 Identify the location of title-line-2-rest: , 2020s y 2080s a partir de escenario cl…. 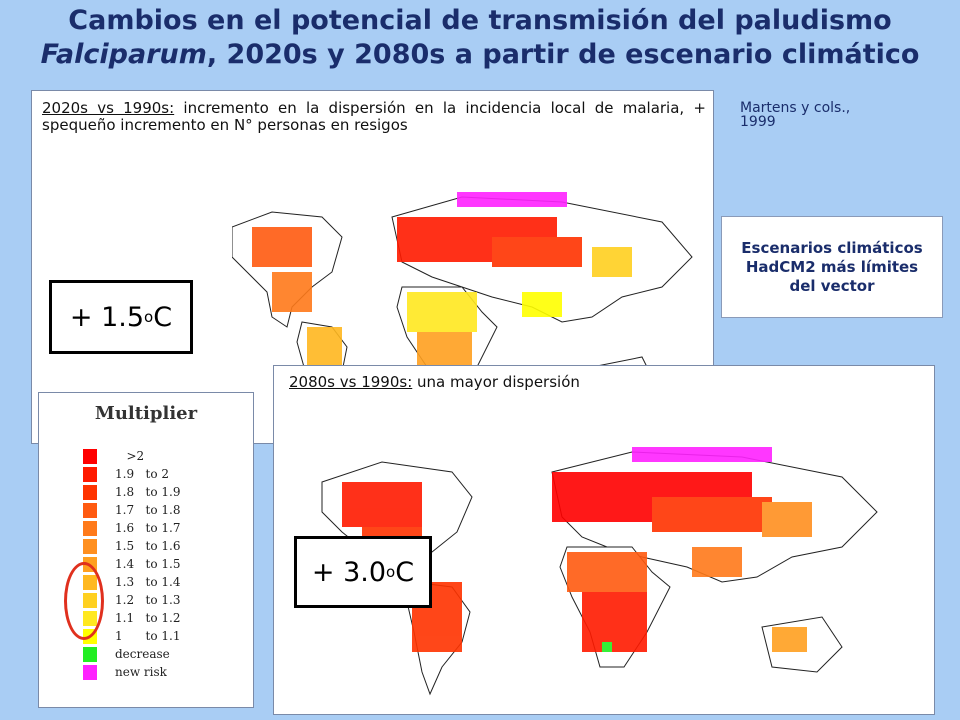
(563, 54).